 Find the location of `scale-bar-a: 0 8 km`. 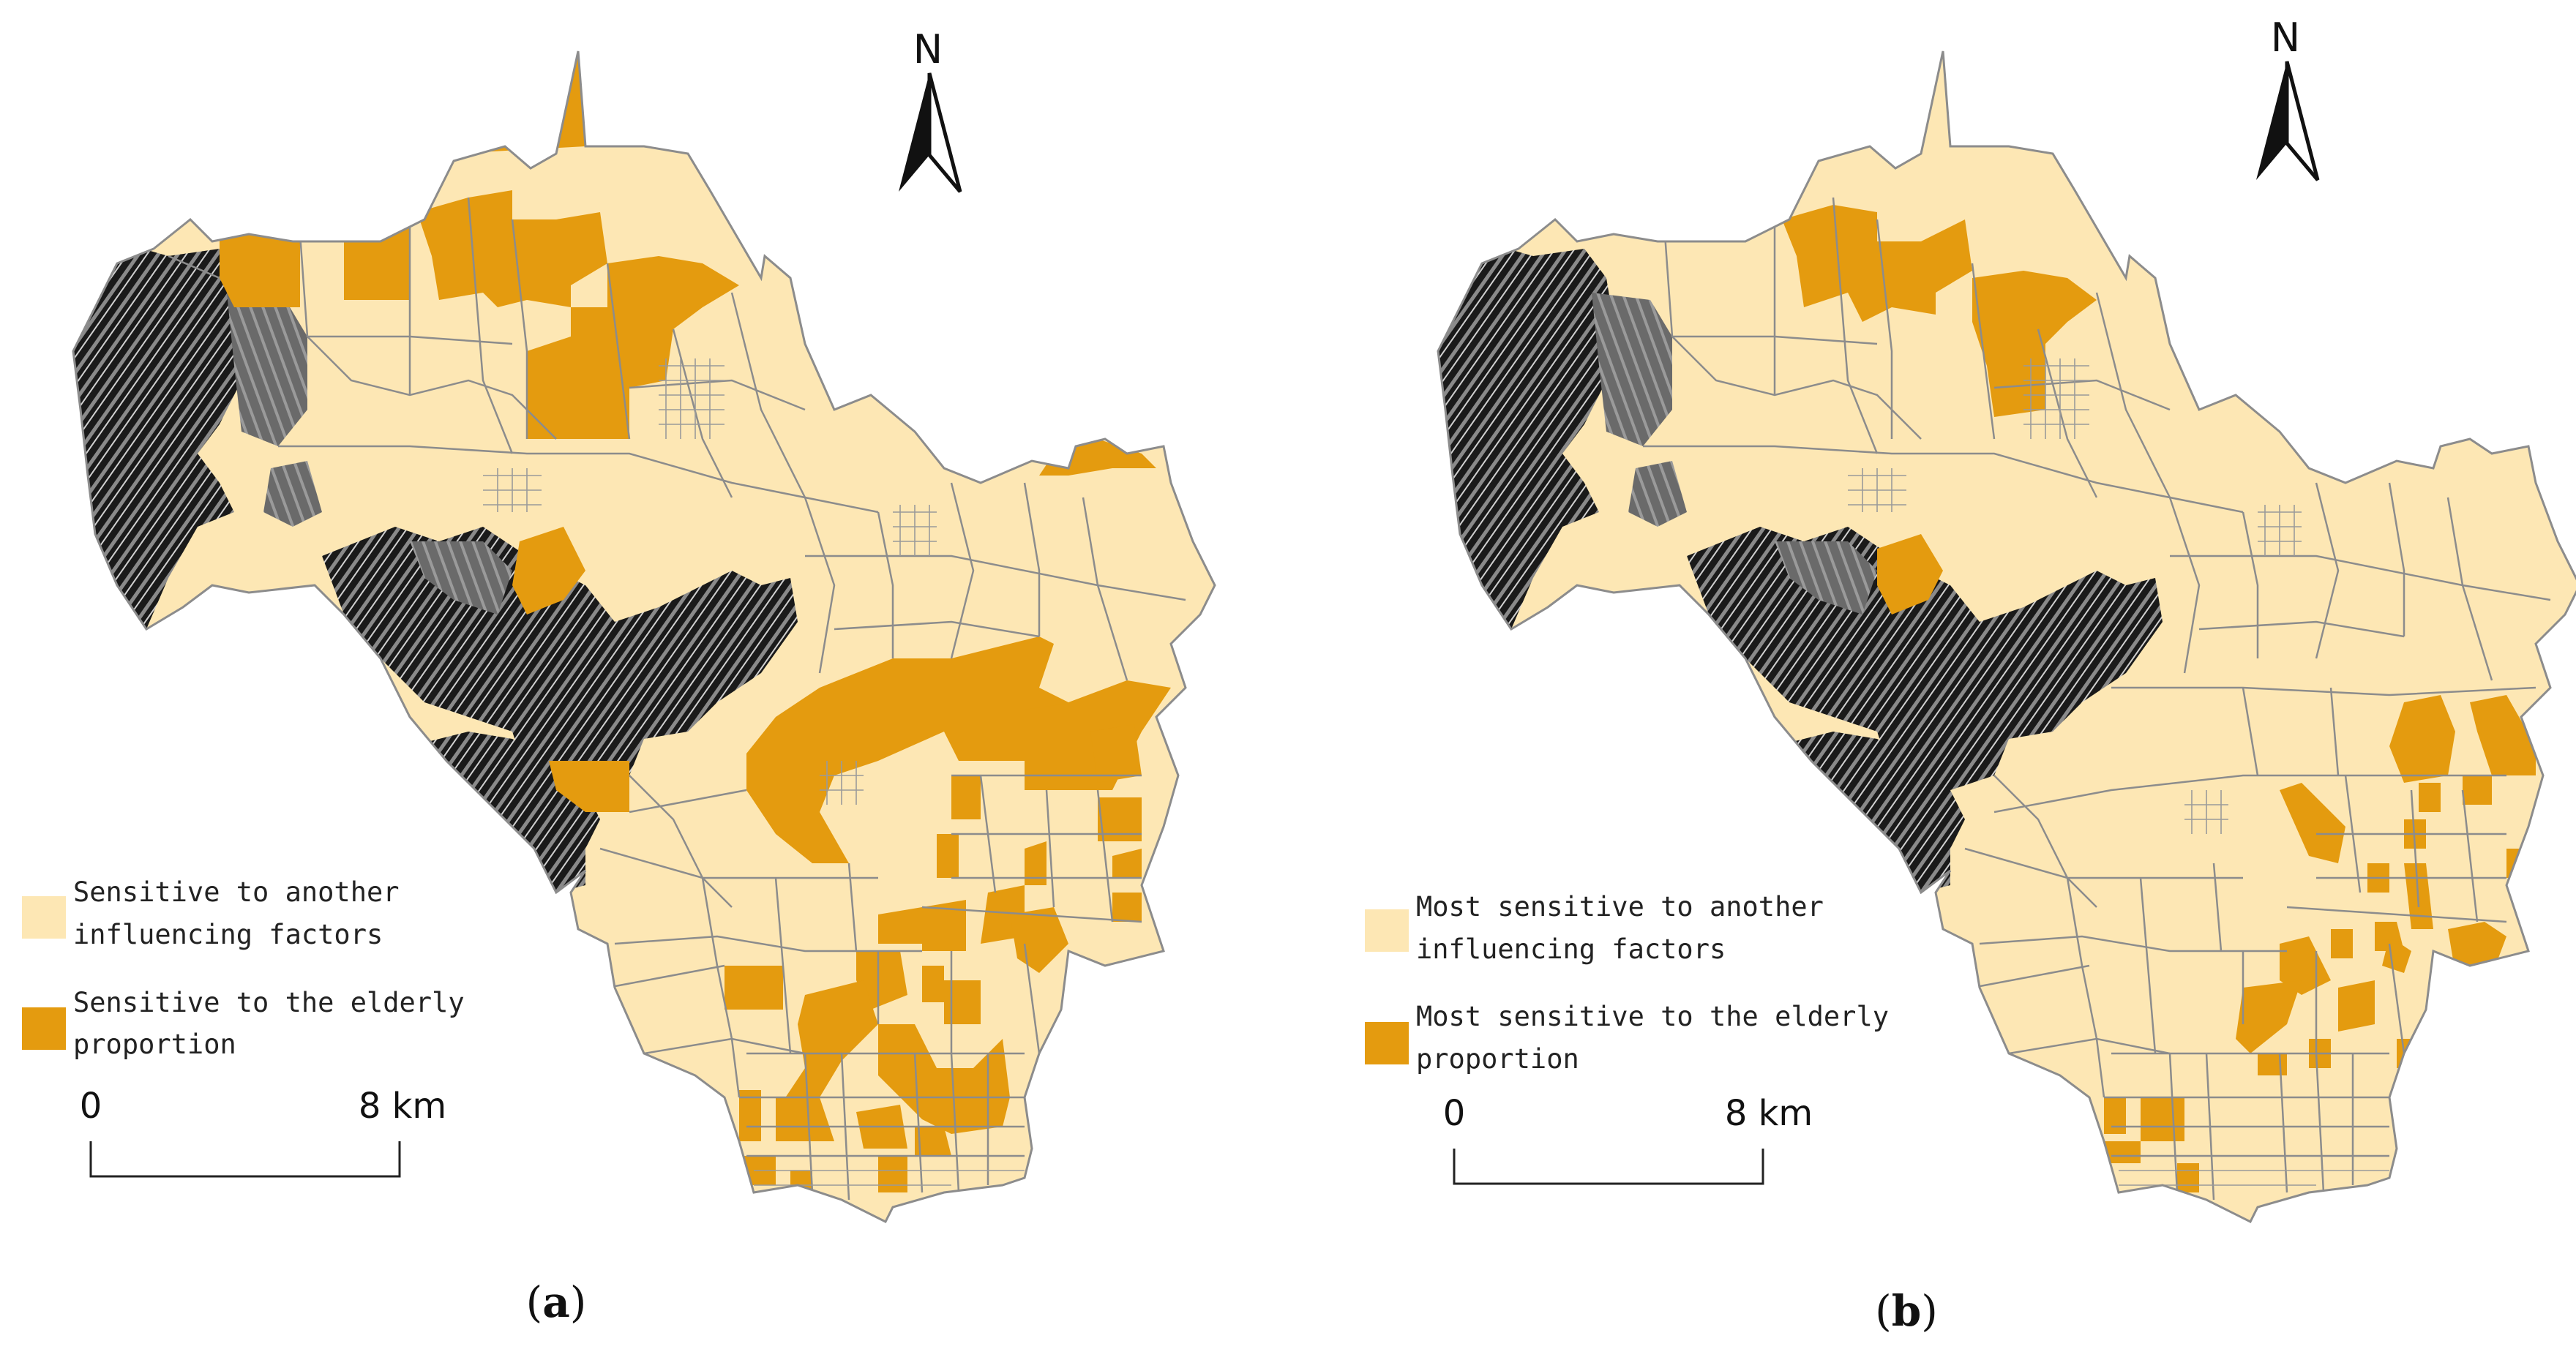

scale-bar-a: 0 8 km is located at coordinates (263, 1132).